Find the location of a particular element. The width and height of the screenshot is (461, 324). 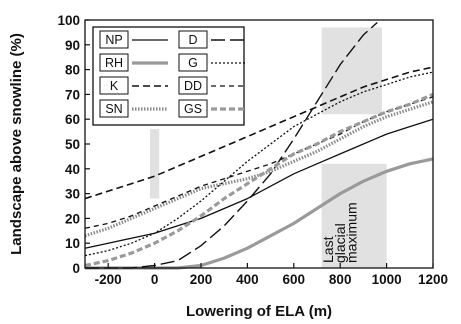

legend-key-box-rh is located at coordinates (114, 62).